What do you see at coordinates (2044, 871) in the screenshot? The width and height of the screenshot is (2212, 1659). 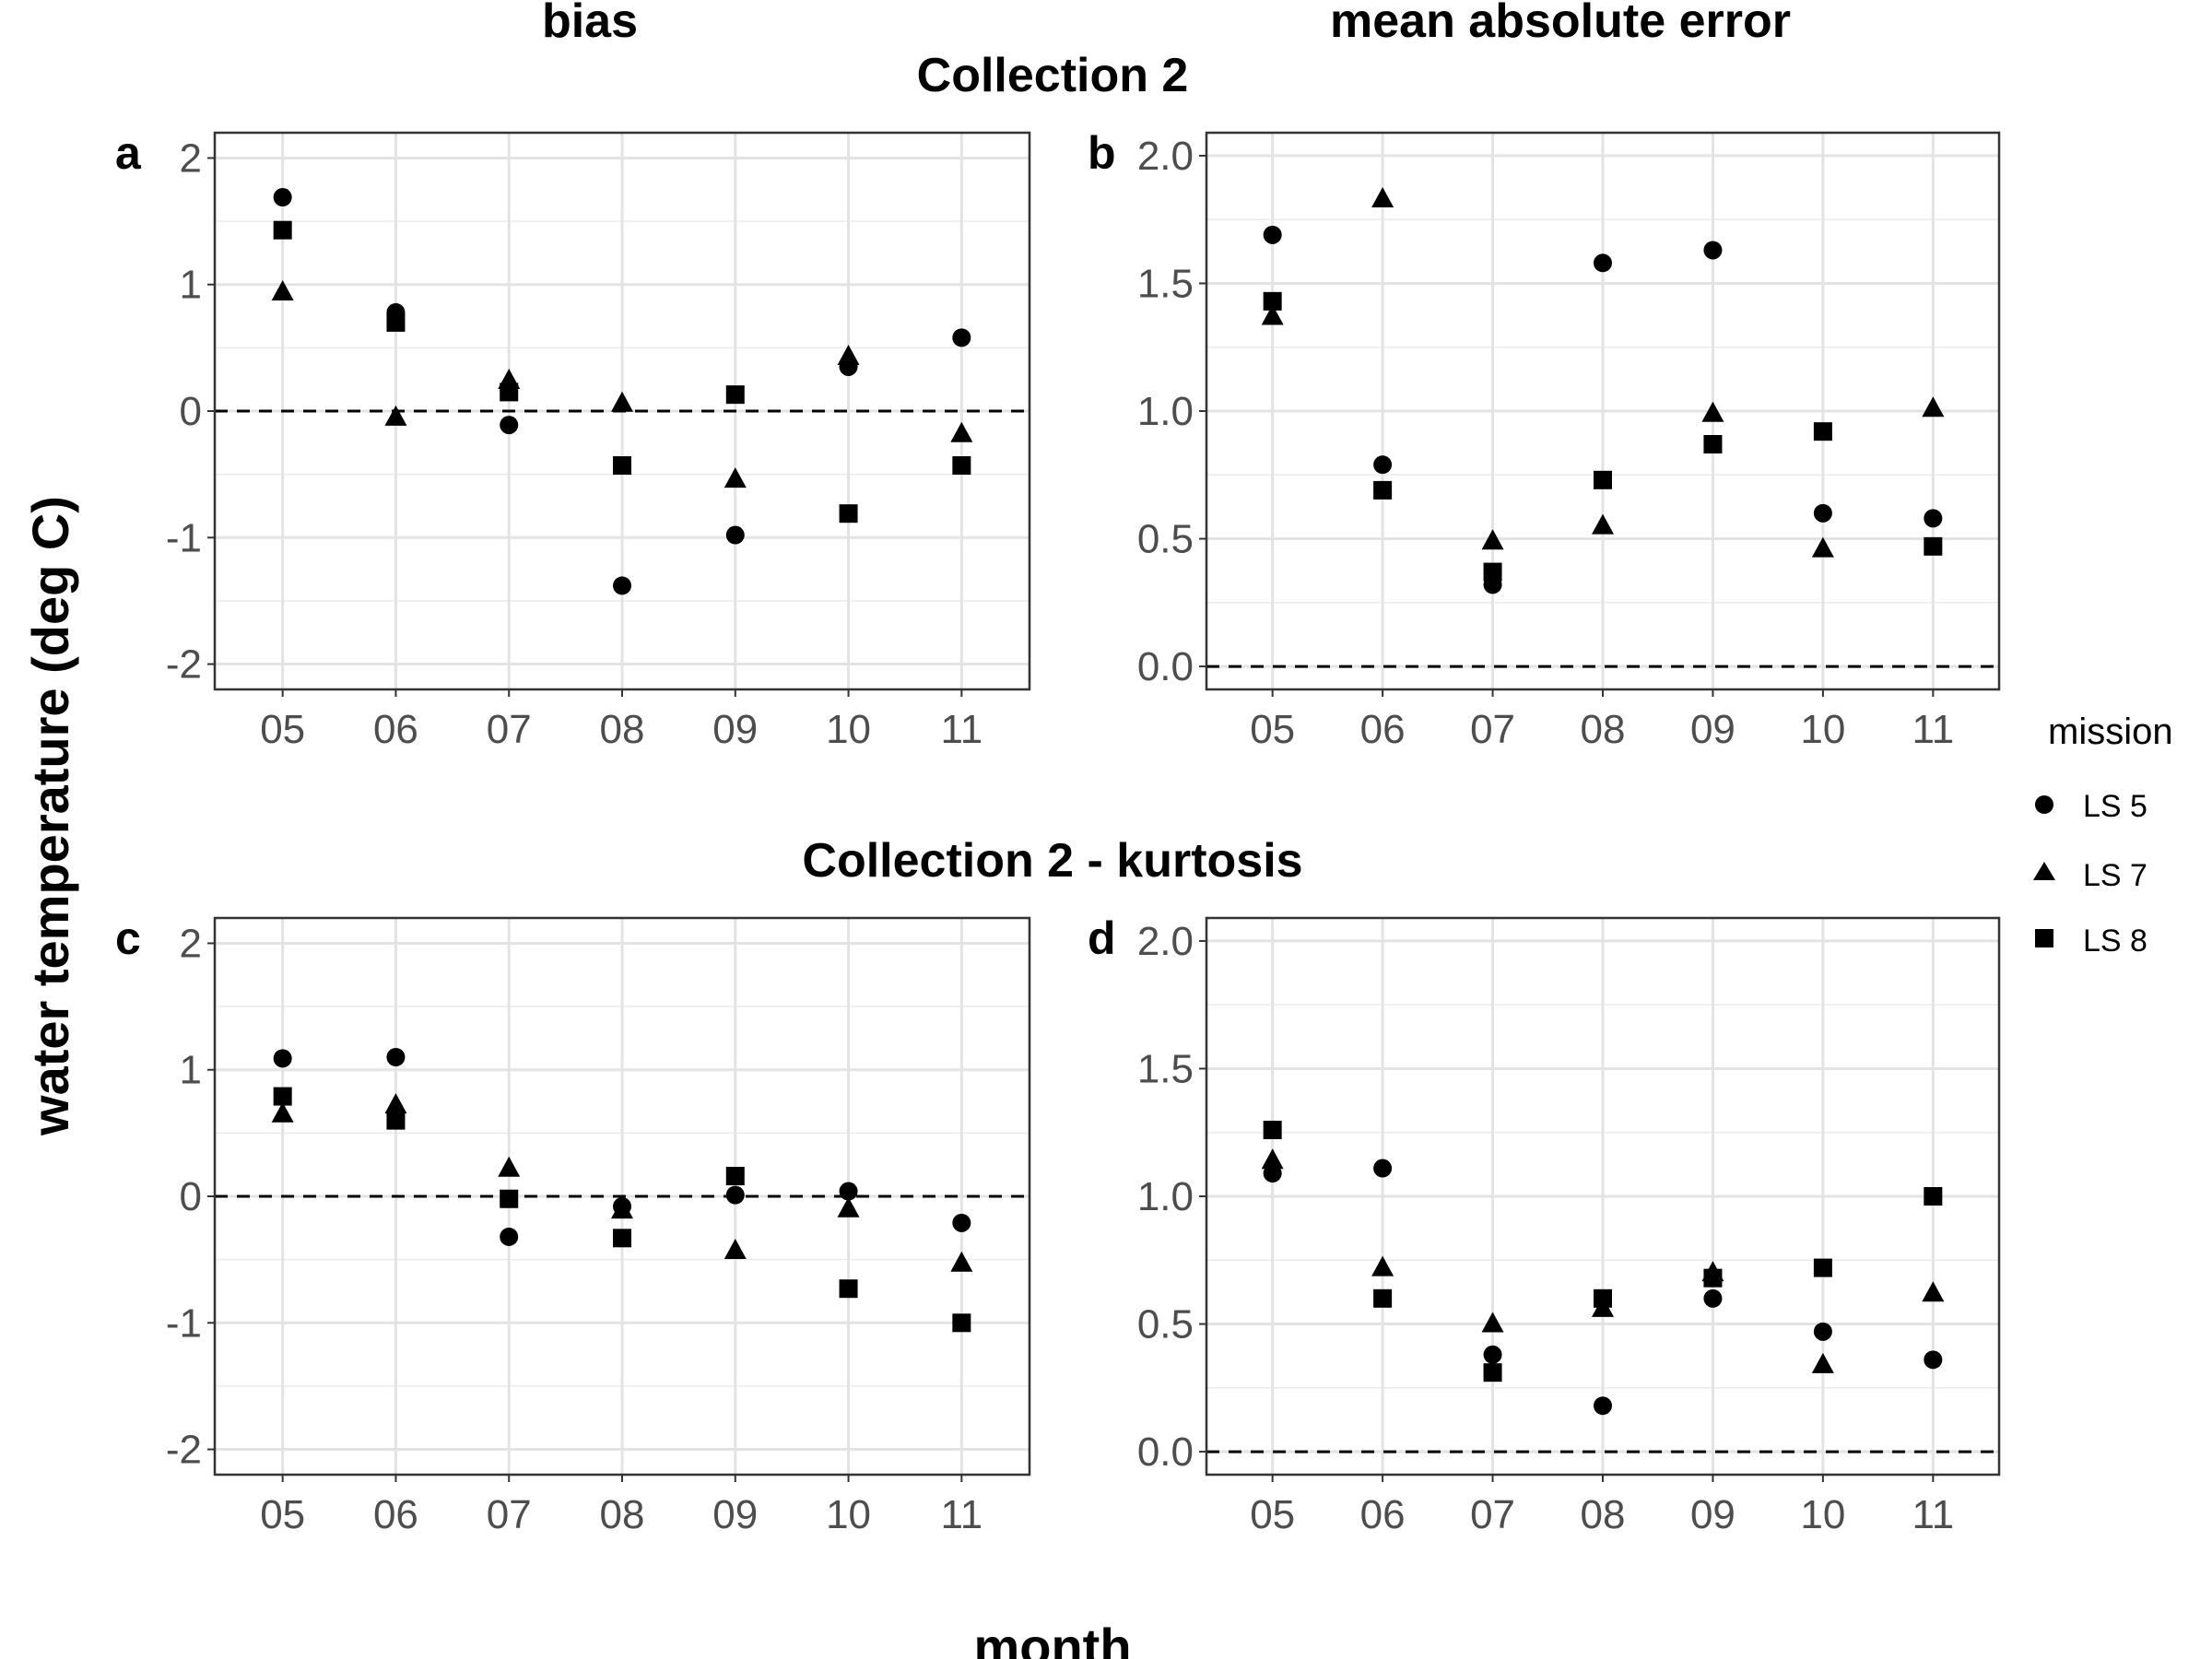 I see `triangle-icon` at bounding box center [2044, 871].